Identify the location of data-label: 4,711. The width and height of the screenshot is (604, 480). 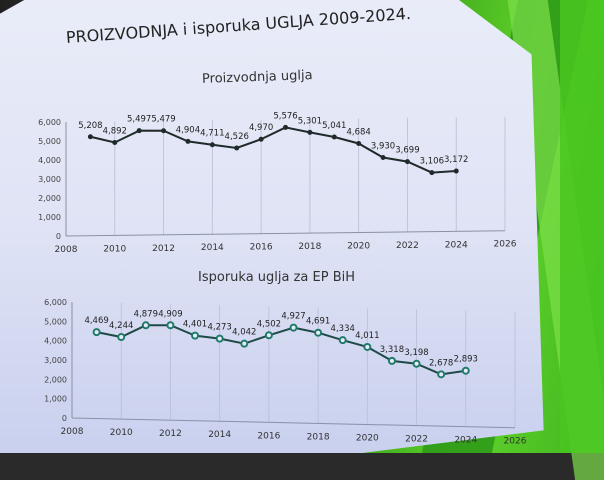
(212, 134).